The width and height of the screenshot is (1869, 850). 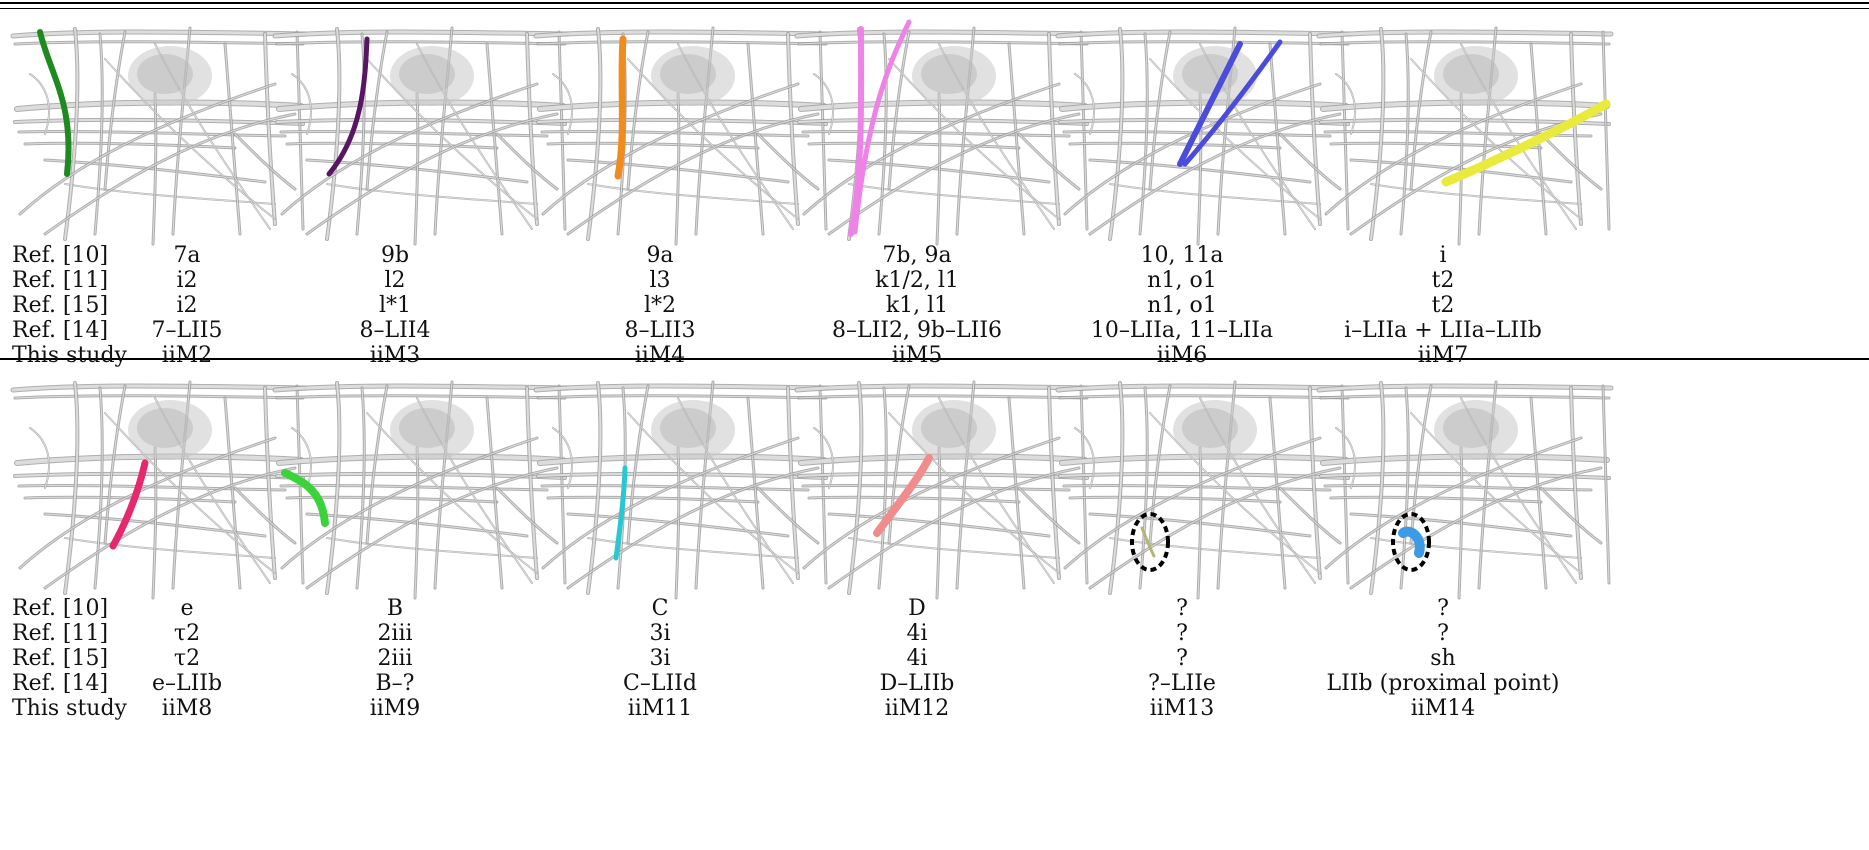 I want to click on table-cell: 9b, so click(x=395, y=255).